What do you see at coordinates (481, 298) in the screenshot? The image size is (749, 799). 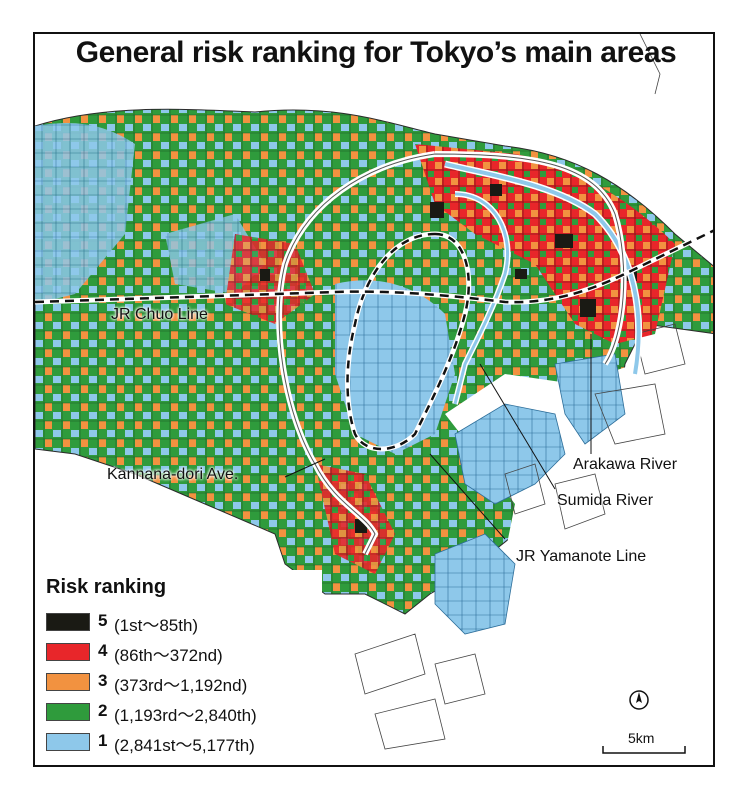 I see `sumida-river` at bounding box center [481, 298].